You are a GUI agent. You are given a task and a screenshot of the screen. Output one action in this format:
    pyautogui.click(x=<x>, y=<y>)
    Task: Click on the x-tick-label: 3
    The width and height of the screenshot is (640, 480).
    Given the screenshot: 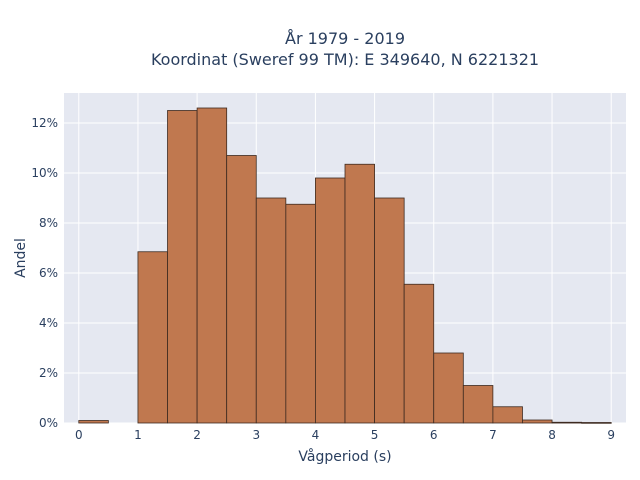 What is the action you would take?
    pyautogui.click(x=256, y=435)
    